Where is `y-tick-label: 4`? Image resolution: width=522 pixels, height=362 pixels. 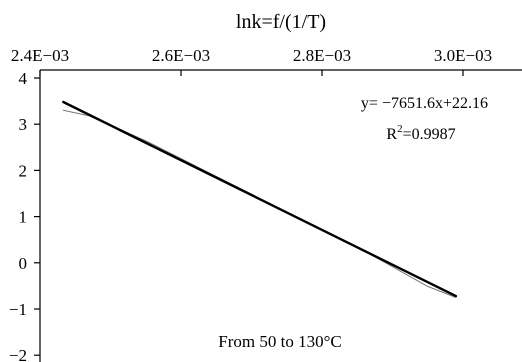 y-tick-label: 4 is located at coordinates (23, 78).